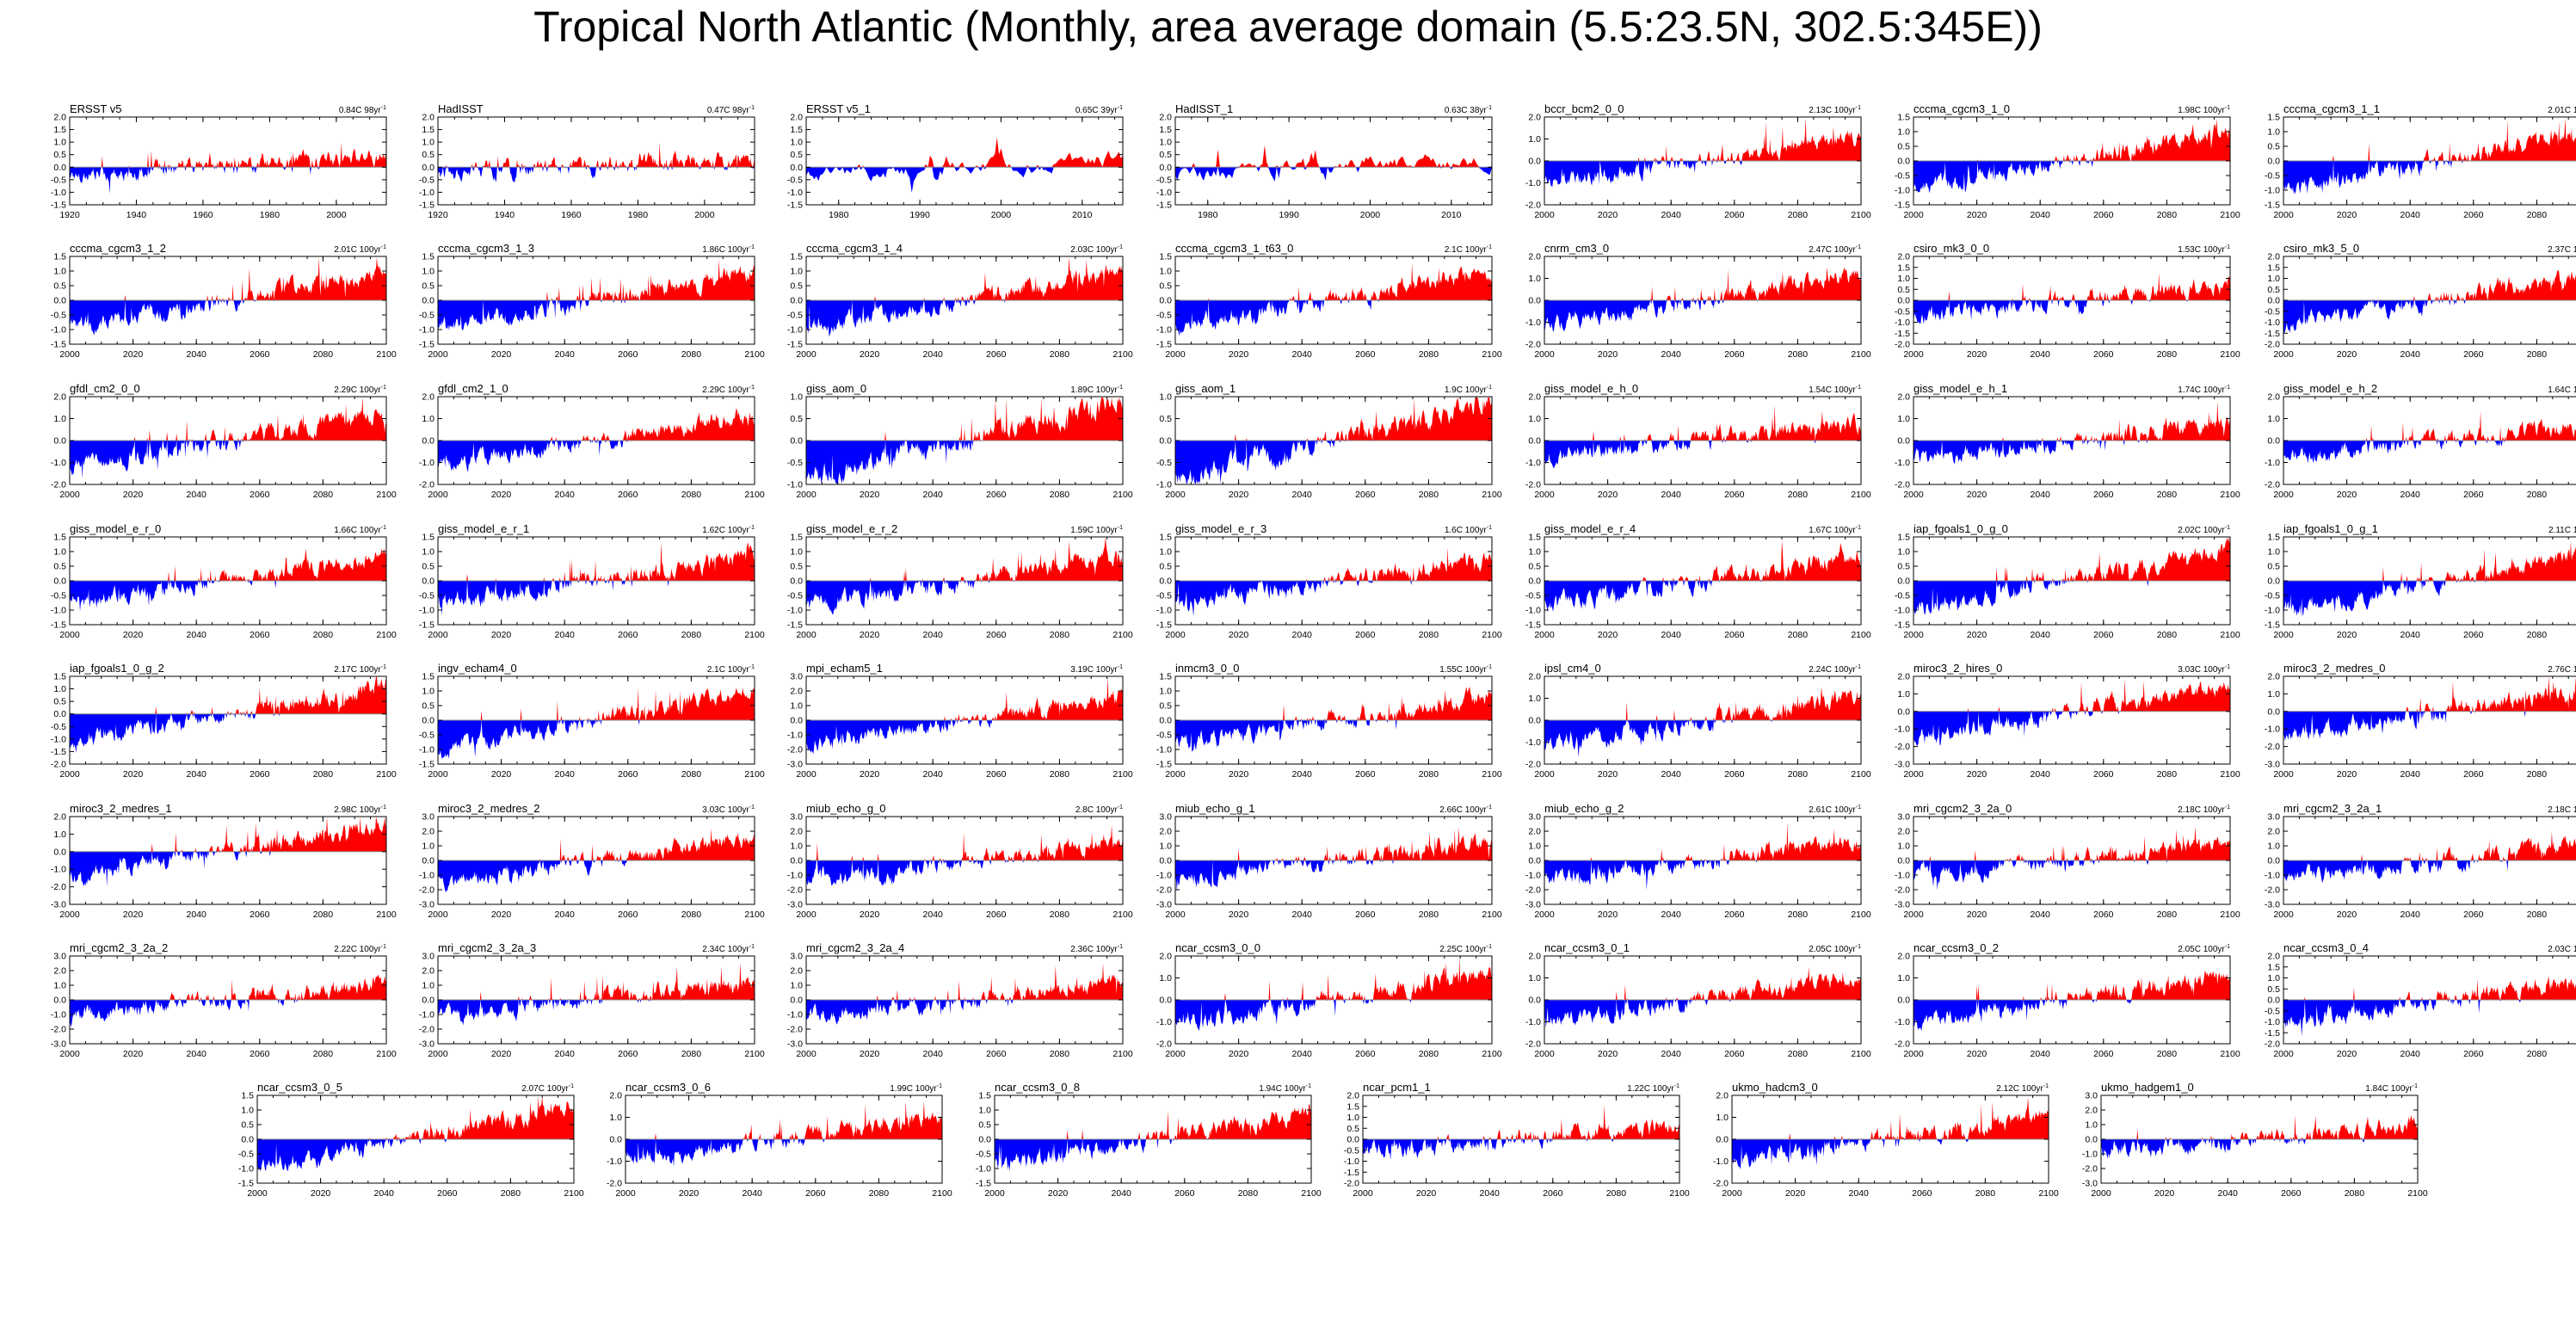 The image size is (2576, 1332). What do you see at coordinates (2272, 334) in the screenshot?
I see `y-tick-label: -1.5` at bounding box center [2272, 334].